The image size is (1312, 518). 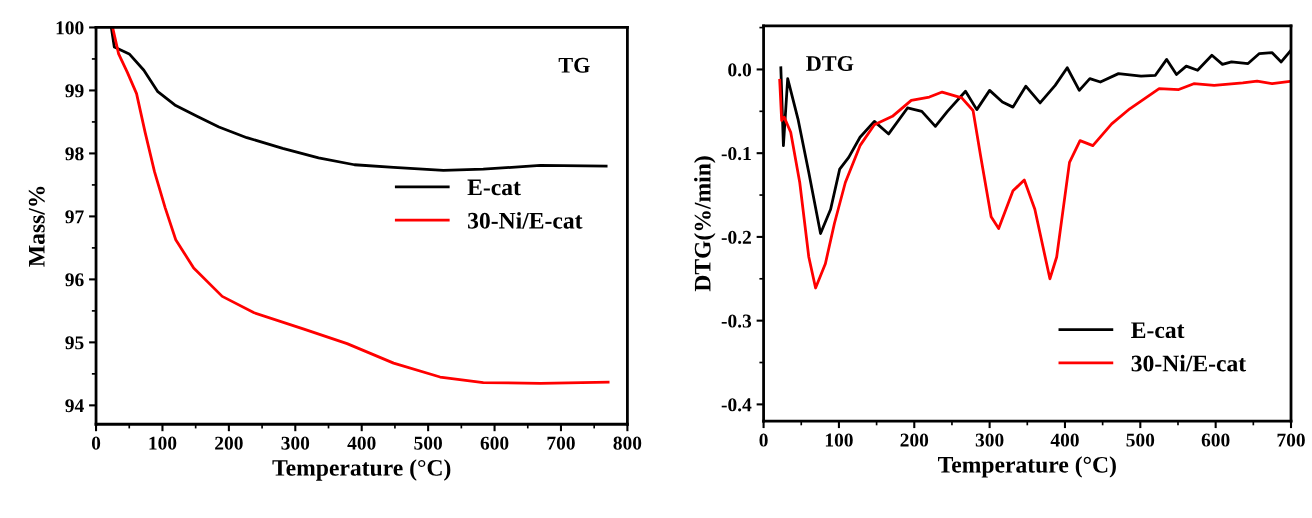 What do you see at coordinates (74, 154) in the screenshot?
I see `y-tick-label: 98` at bounding box center [74, 154].